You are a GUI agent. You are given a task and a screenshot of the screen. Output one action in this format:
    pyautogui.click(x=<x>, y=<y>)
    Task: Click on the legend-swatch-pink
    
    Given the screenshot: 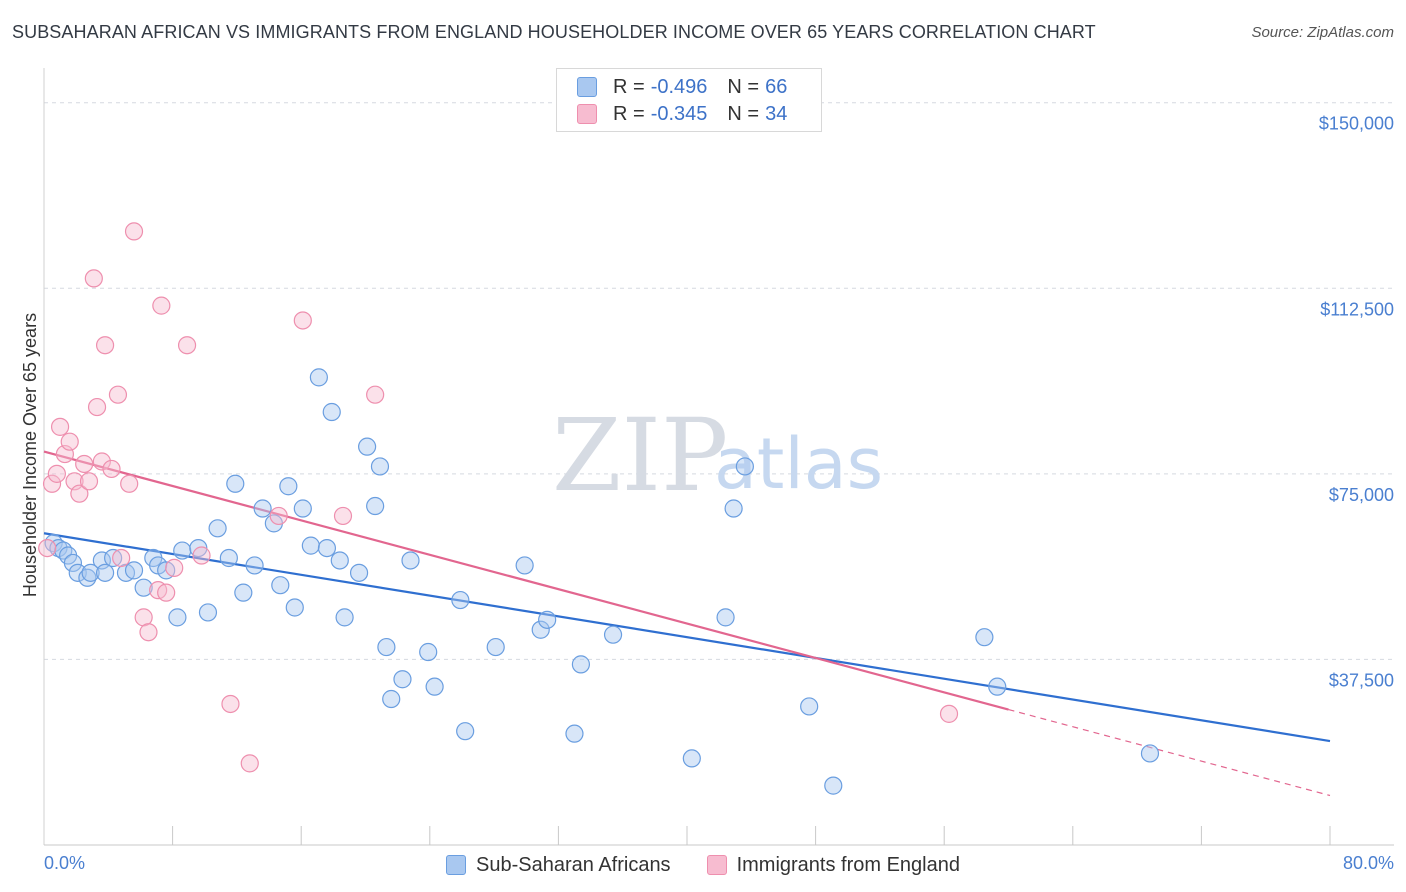 What is the action you would take?
    pyautogui.click(x=587, y=114)
    